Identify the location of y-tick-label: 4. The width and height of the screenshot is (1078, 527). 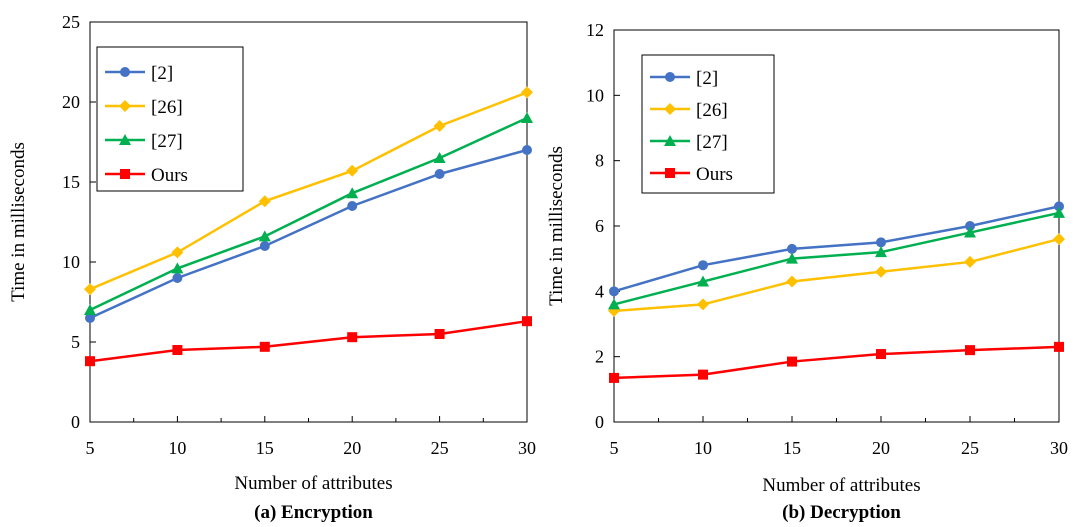
(599, 291).